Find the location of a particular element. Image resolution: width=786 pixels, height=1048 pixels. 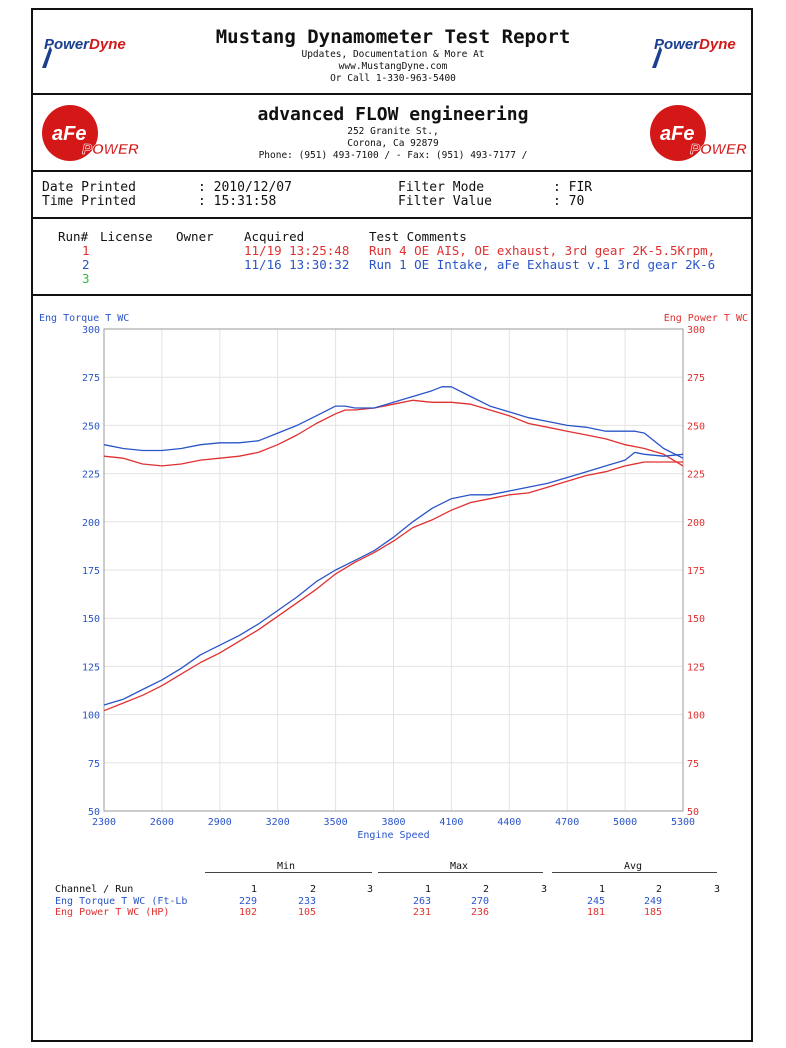

summary-cell: 263 is located at coordinates (422, 901).